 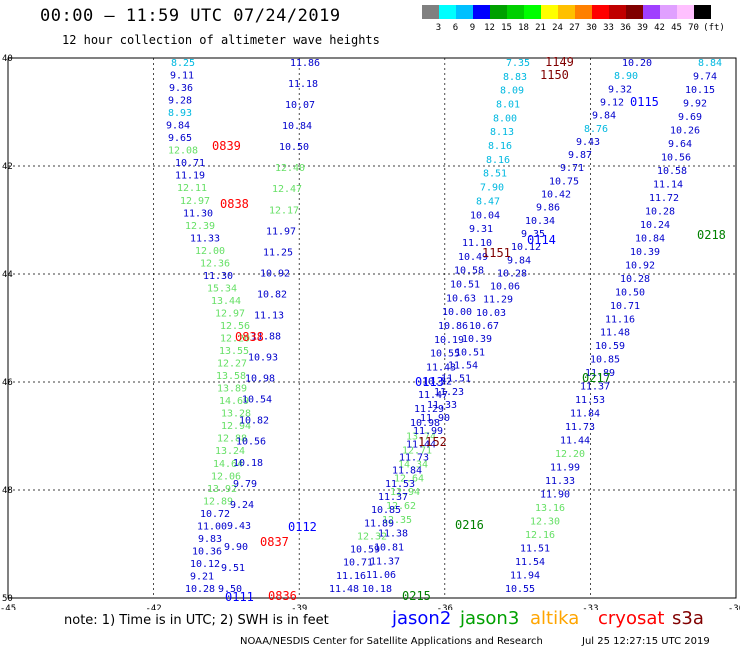 What do you see at coordinates (290, 168) in the screenshot?
I see `wave-height-value: 12.40` at bounding box center [290, 168].